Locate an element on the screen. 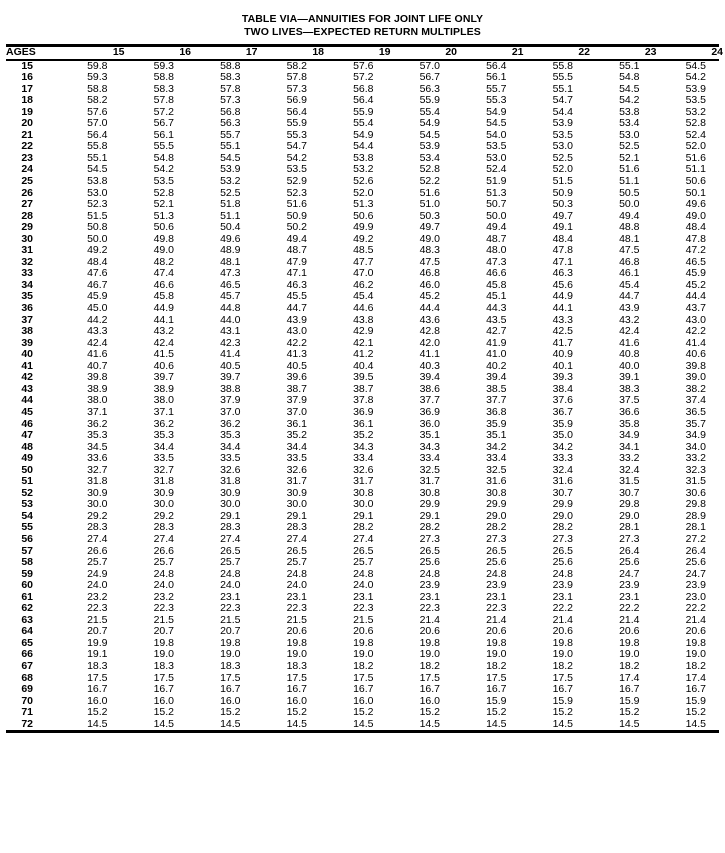  table-cell: 40.7 is located at coordinates (97, 365).